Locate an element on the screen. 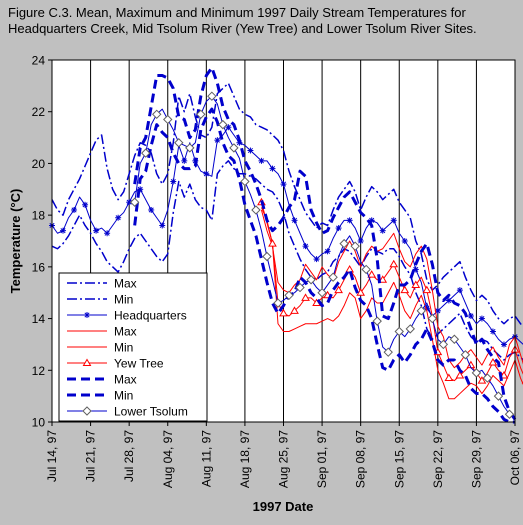 The image size is (523, 525). x-tick-label: Jul 14, 97 is located at coordinates (52, 456).